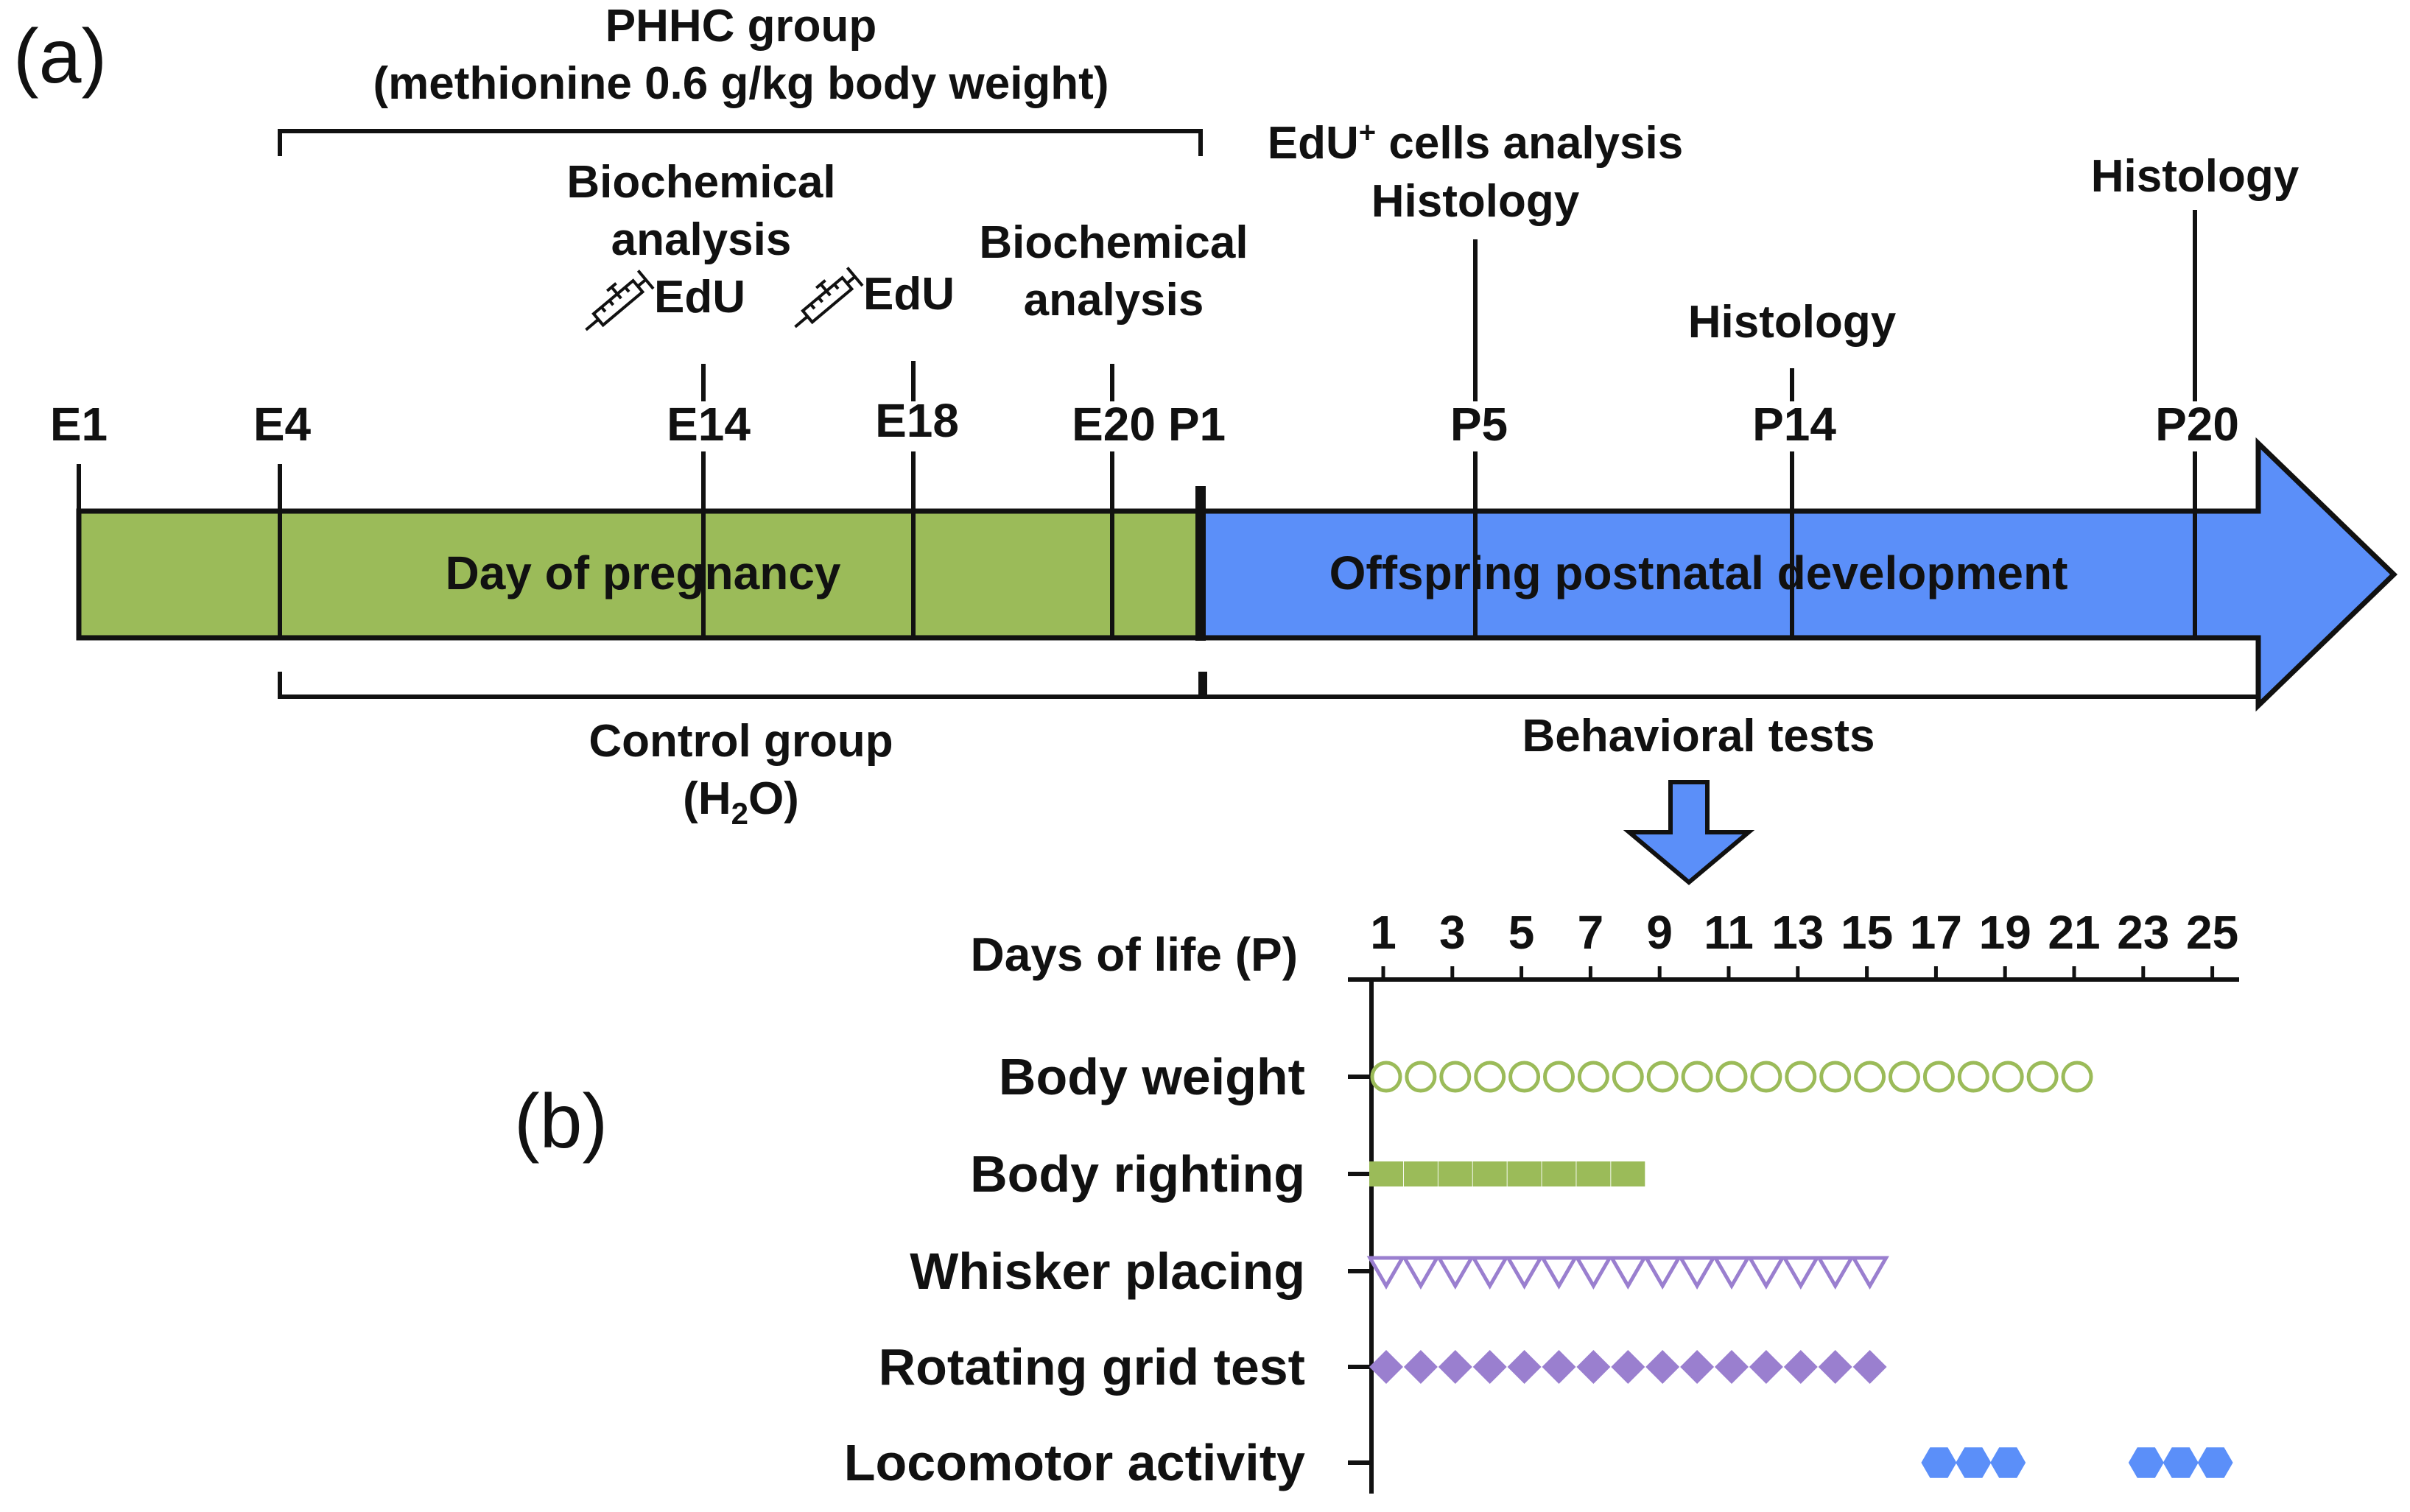 This screenshot has height=1512, width=2410. Describe the element at coordinates (700, 182) in the screenshot. I see `biochem-e14-line1: Biochemical` at that location.